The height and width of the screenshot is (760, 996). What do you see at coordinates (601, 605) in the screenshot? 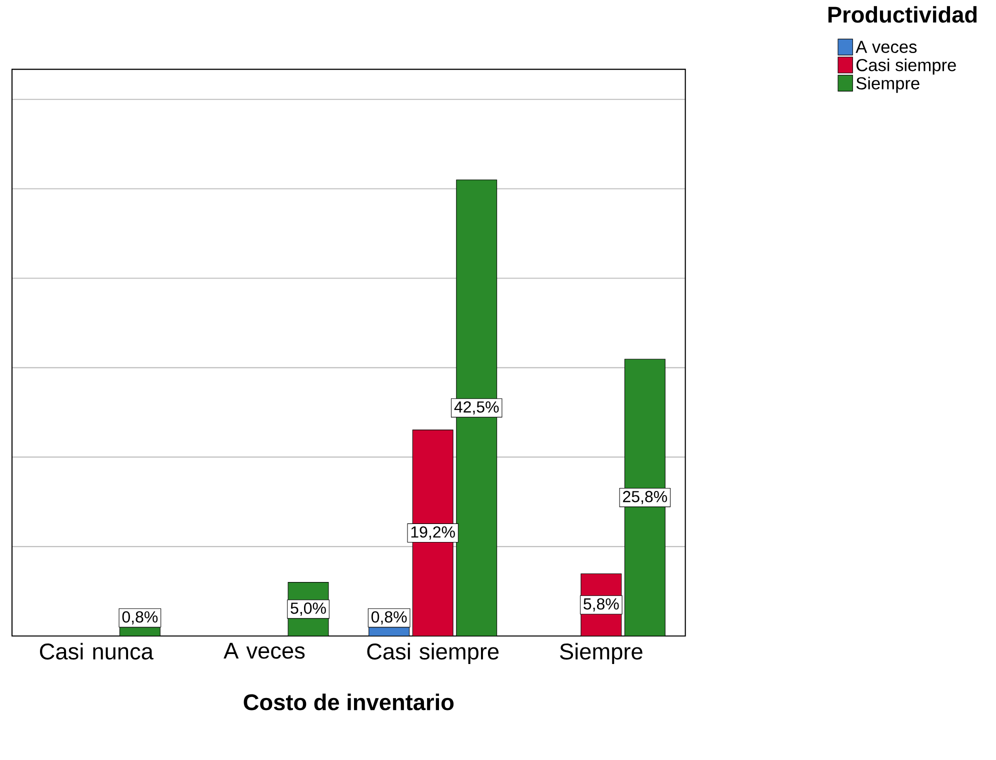
I see `data-label: 5,8%` at bounding box center [601, 605].